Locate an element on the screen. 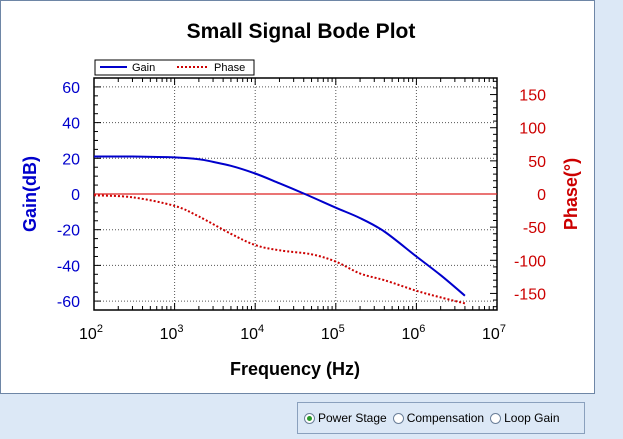  y2-tick-label: -150 is located at coordinates (530, 294).